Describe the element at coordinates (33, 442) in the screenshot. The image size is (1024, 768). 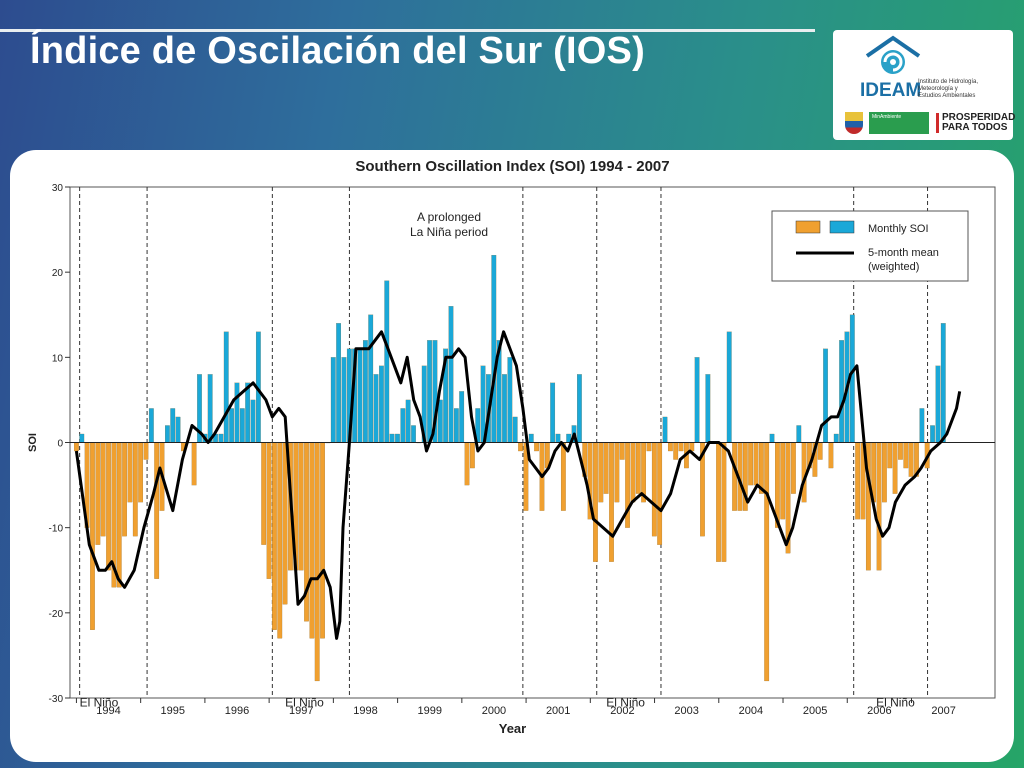
I see `y-axis-label: SOI` at that location.